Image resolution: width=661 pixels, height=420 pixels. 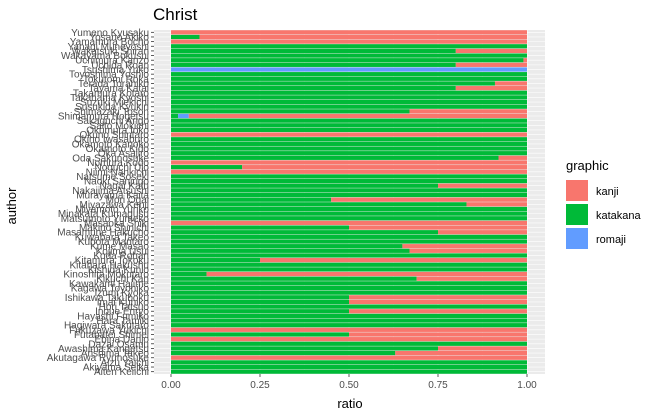 What do you see at coordinates (110, 42) in the screenshot?
I see `y-tick-label: Yamamura Bocho` at bounding box center [110, 42].